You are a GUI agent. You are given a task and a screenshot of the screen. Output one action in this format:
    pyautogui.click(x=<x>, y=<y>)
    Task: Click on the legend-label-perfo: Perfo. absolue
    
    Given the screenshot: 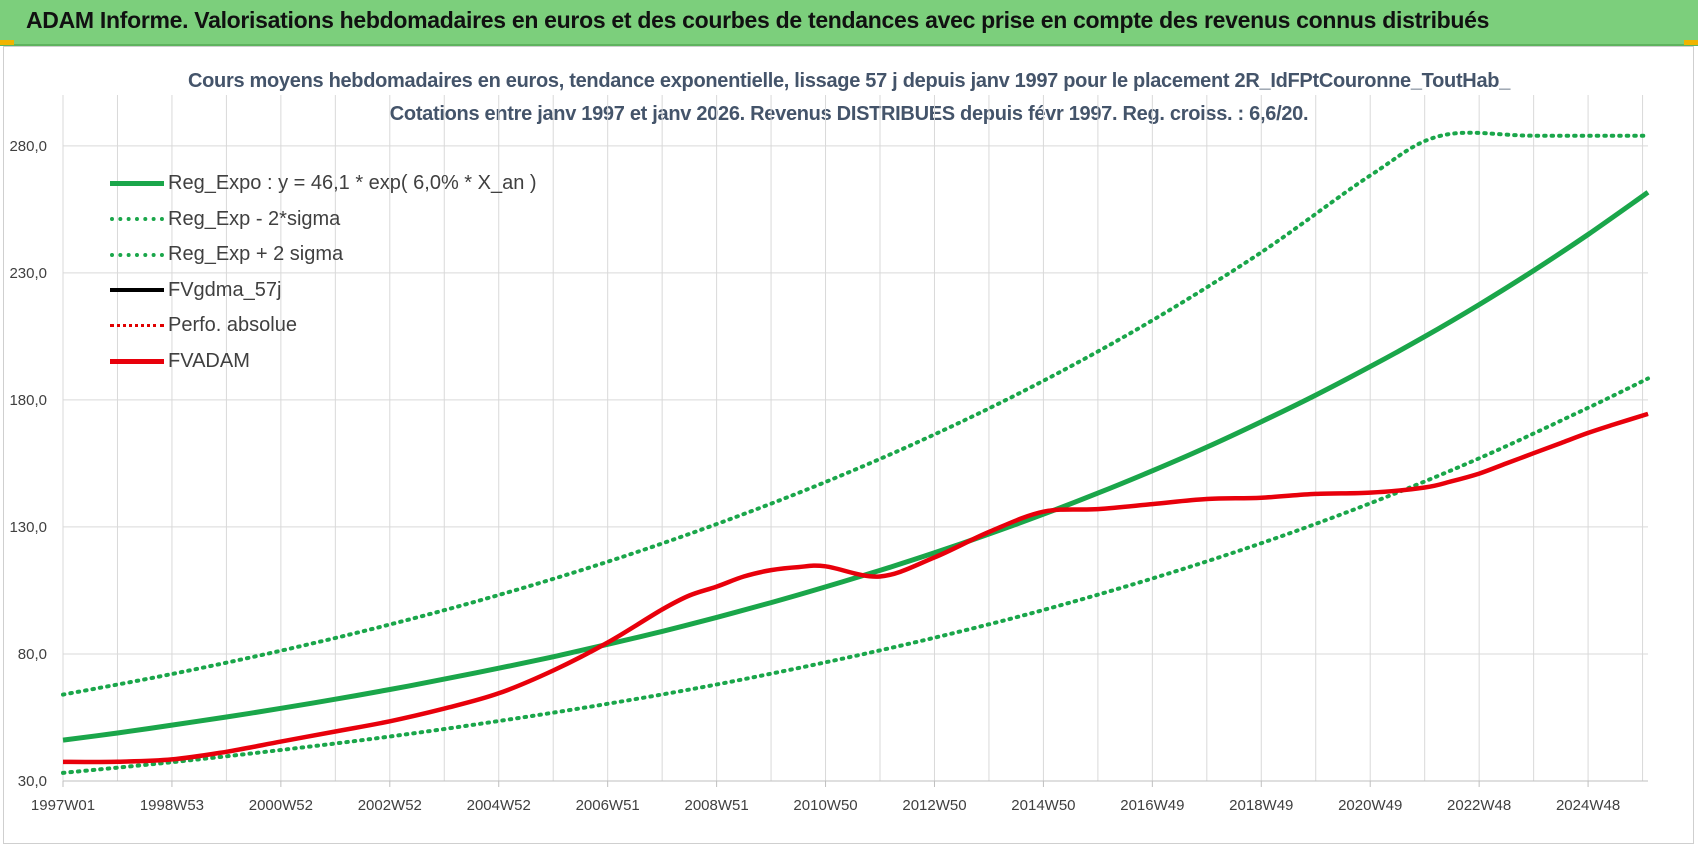 What is the action you would take?
    pyautogui.click(x=232, y=325)
    